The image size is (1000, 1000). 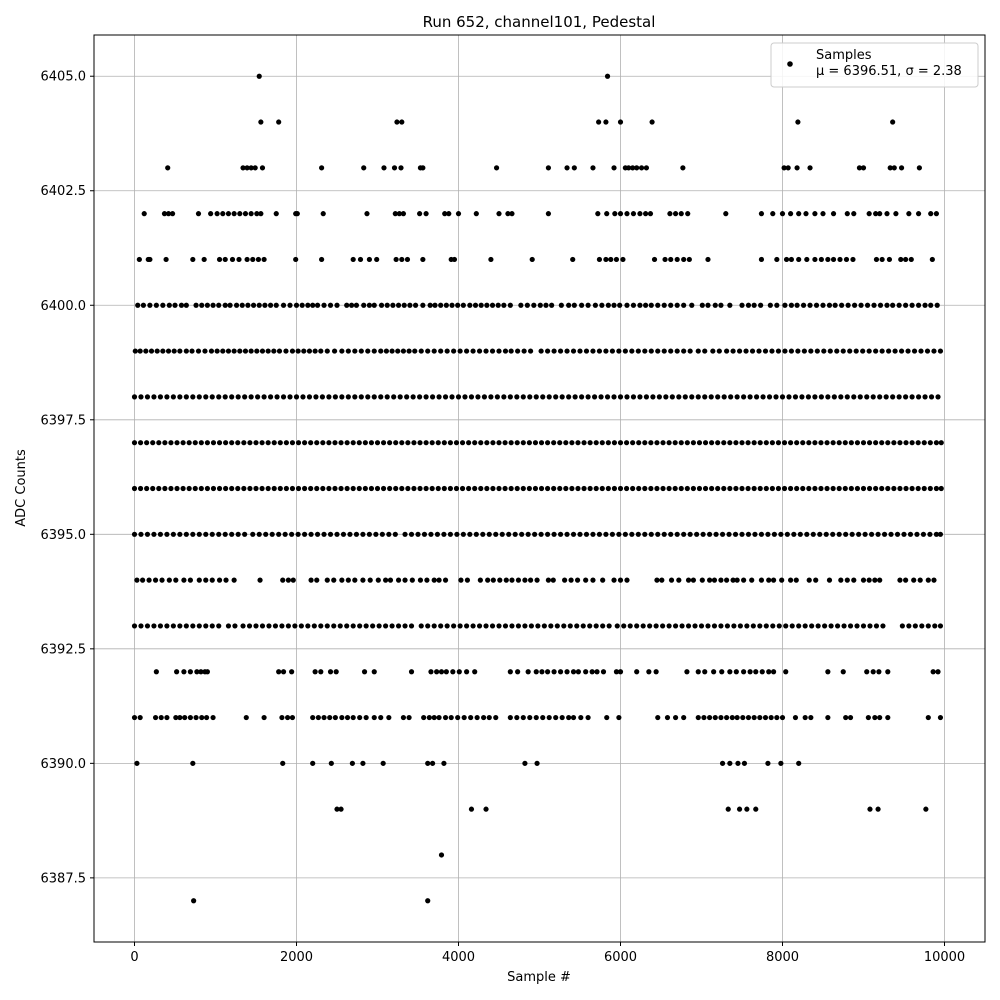 What do you see at coordinates (21, 488) in the screenshot?
I see `y-axis-label: ADC Counts` at bounding box center [21, 488].